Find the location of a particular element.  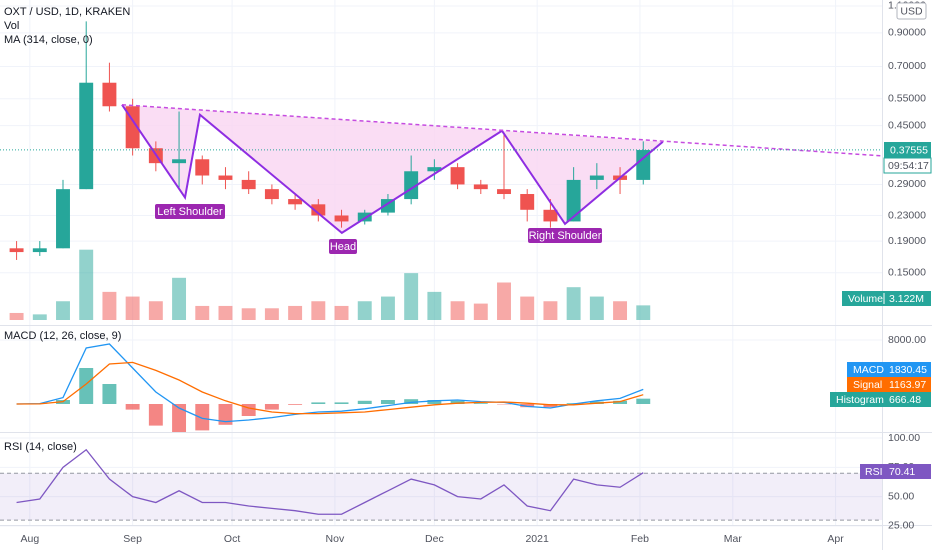

volume-legend-box is located at coordinates (886, 298).